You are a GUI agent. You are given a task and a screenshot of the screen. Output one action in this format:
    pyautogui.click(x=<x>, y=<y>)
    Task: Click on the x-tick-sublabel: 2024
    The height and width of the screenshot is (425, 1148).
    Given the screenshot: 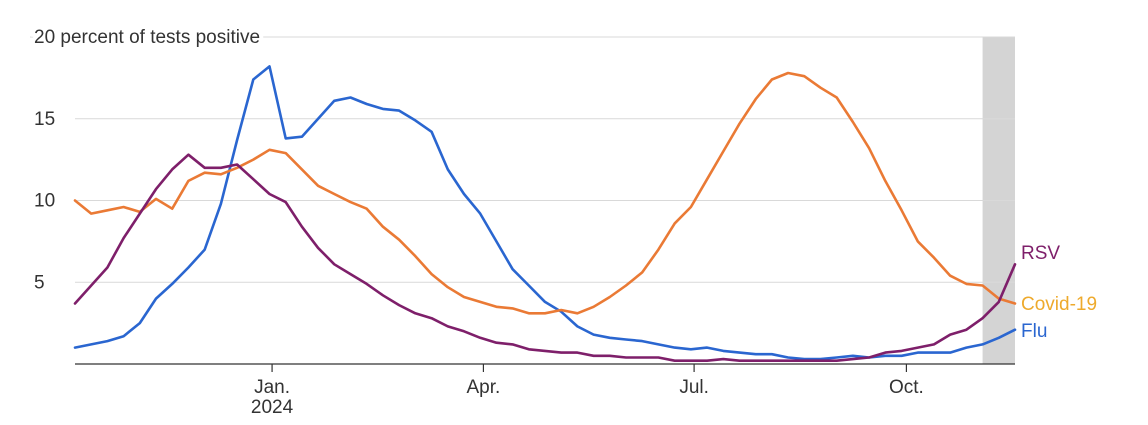 What is the action you would take?
    pyautogui.click(x=272, y=407)
    